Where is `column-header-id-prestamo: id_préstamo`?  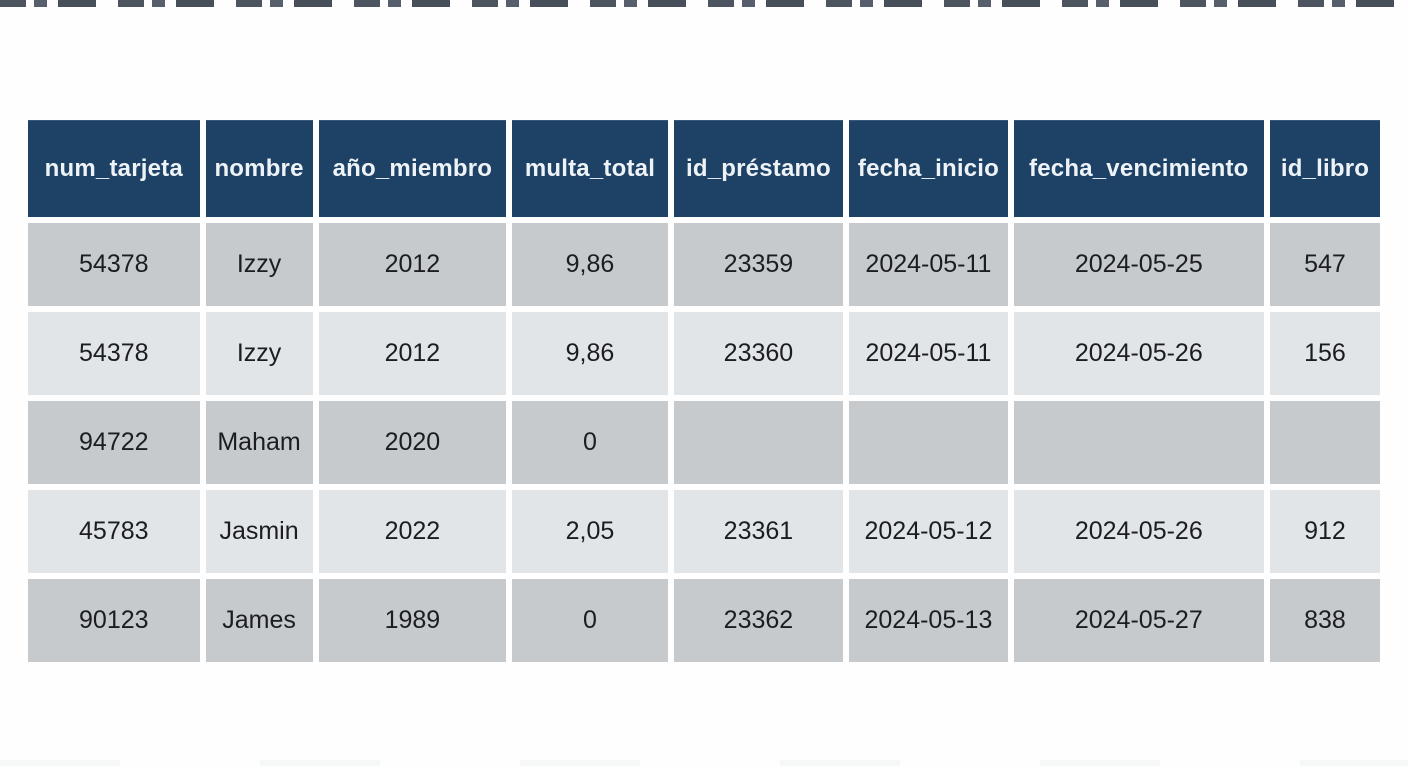 column-header-id-prestamo: id_préstamo is located at coordinates (758, 168).